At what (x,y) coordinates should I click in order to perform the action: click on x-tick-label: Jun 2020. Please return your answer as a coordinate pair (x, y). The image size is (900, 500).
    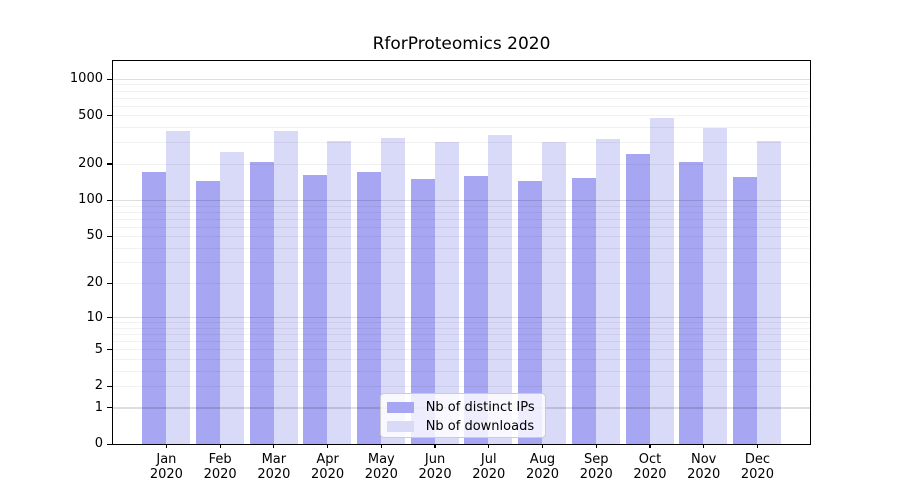
    Looking at the image, I should click on (435, 467).